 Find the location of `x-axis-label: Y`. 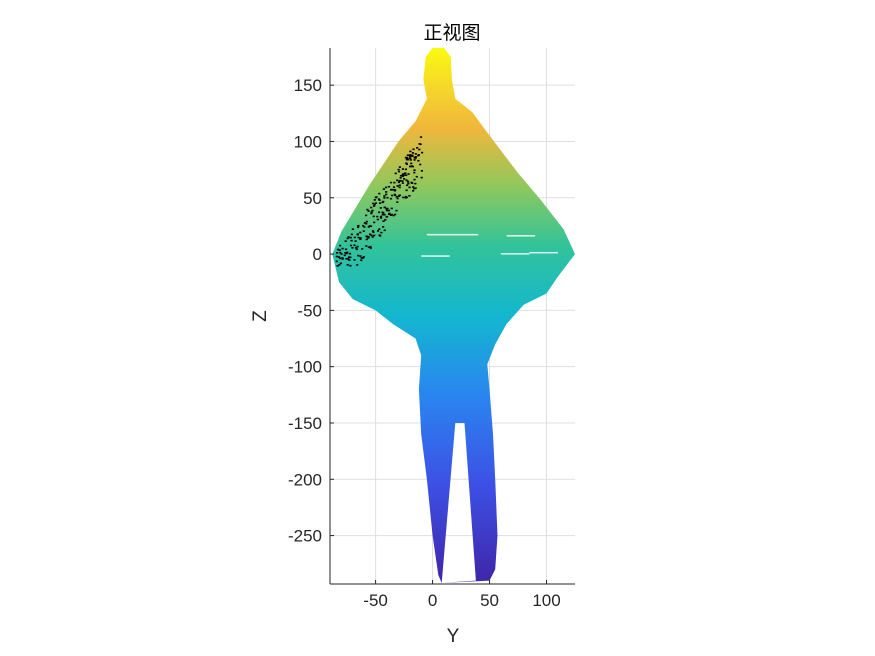

x-axis-label: Y is located at coordinates (453, 636).